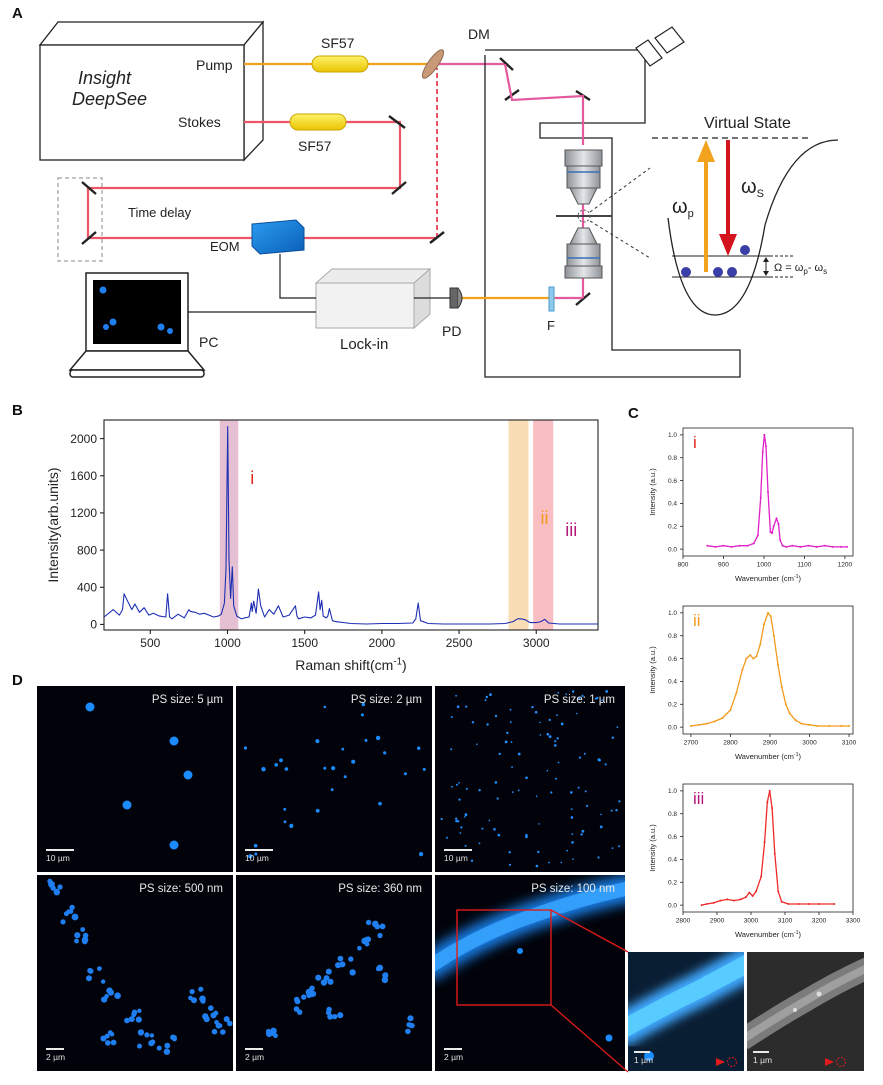 This screenshot has height=1085, width=883. I want to click on omega-p-label: ωp, so click(683, 208).